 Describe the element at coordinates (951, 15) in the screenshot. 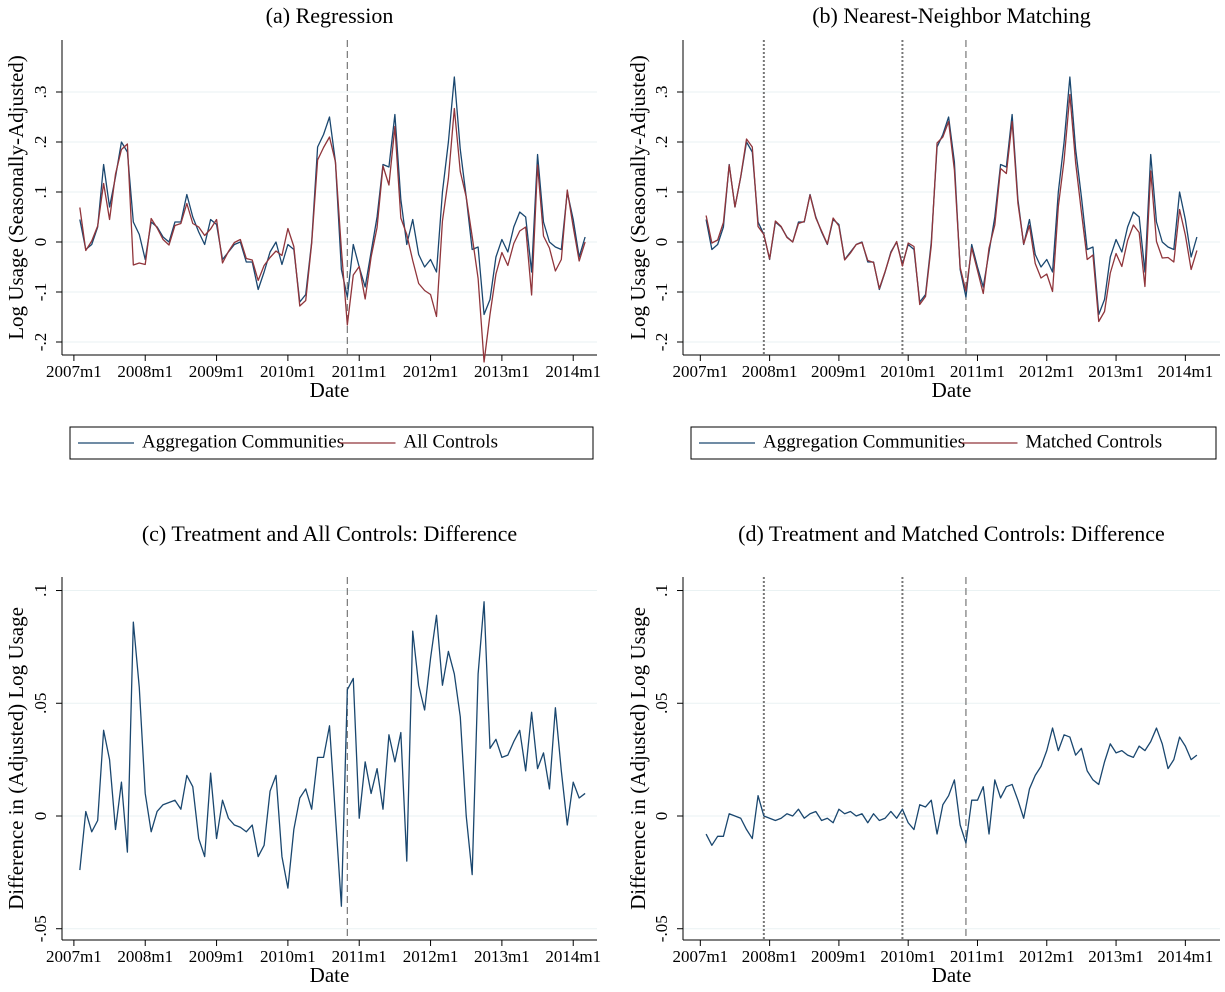

I see `panel-title: (b) Nearest-Neighbor Matching` at that location.